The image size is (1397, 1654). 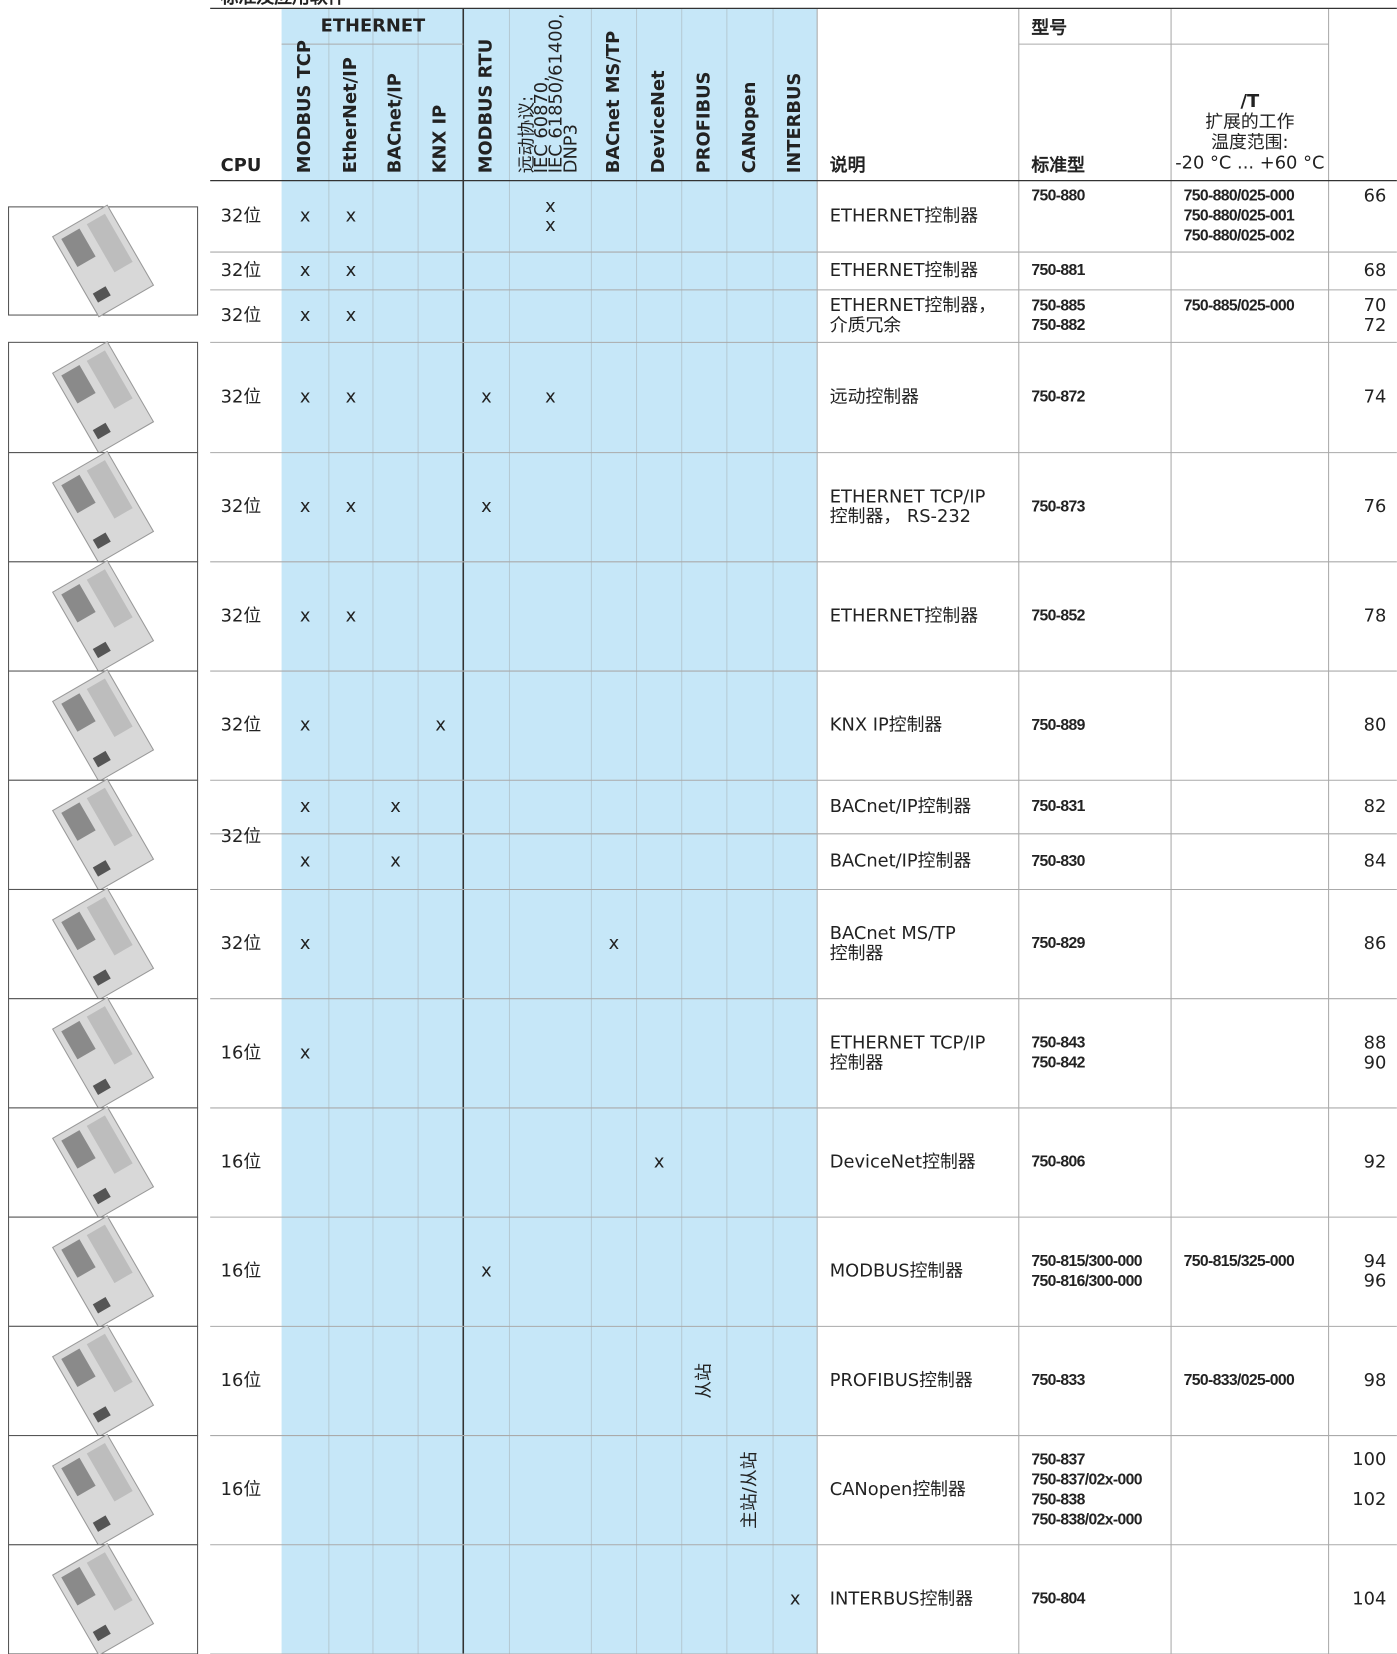 What do you see at coordinates (1049, 27) in the screenshot?
I see `model-group: 型号` at bounding box center [1049, 27].